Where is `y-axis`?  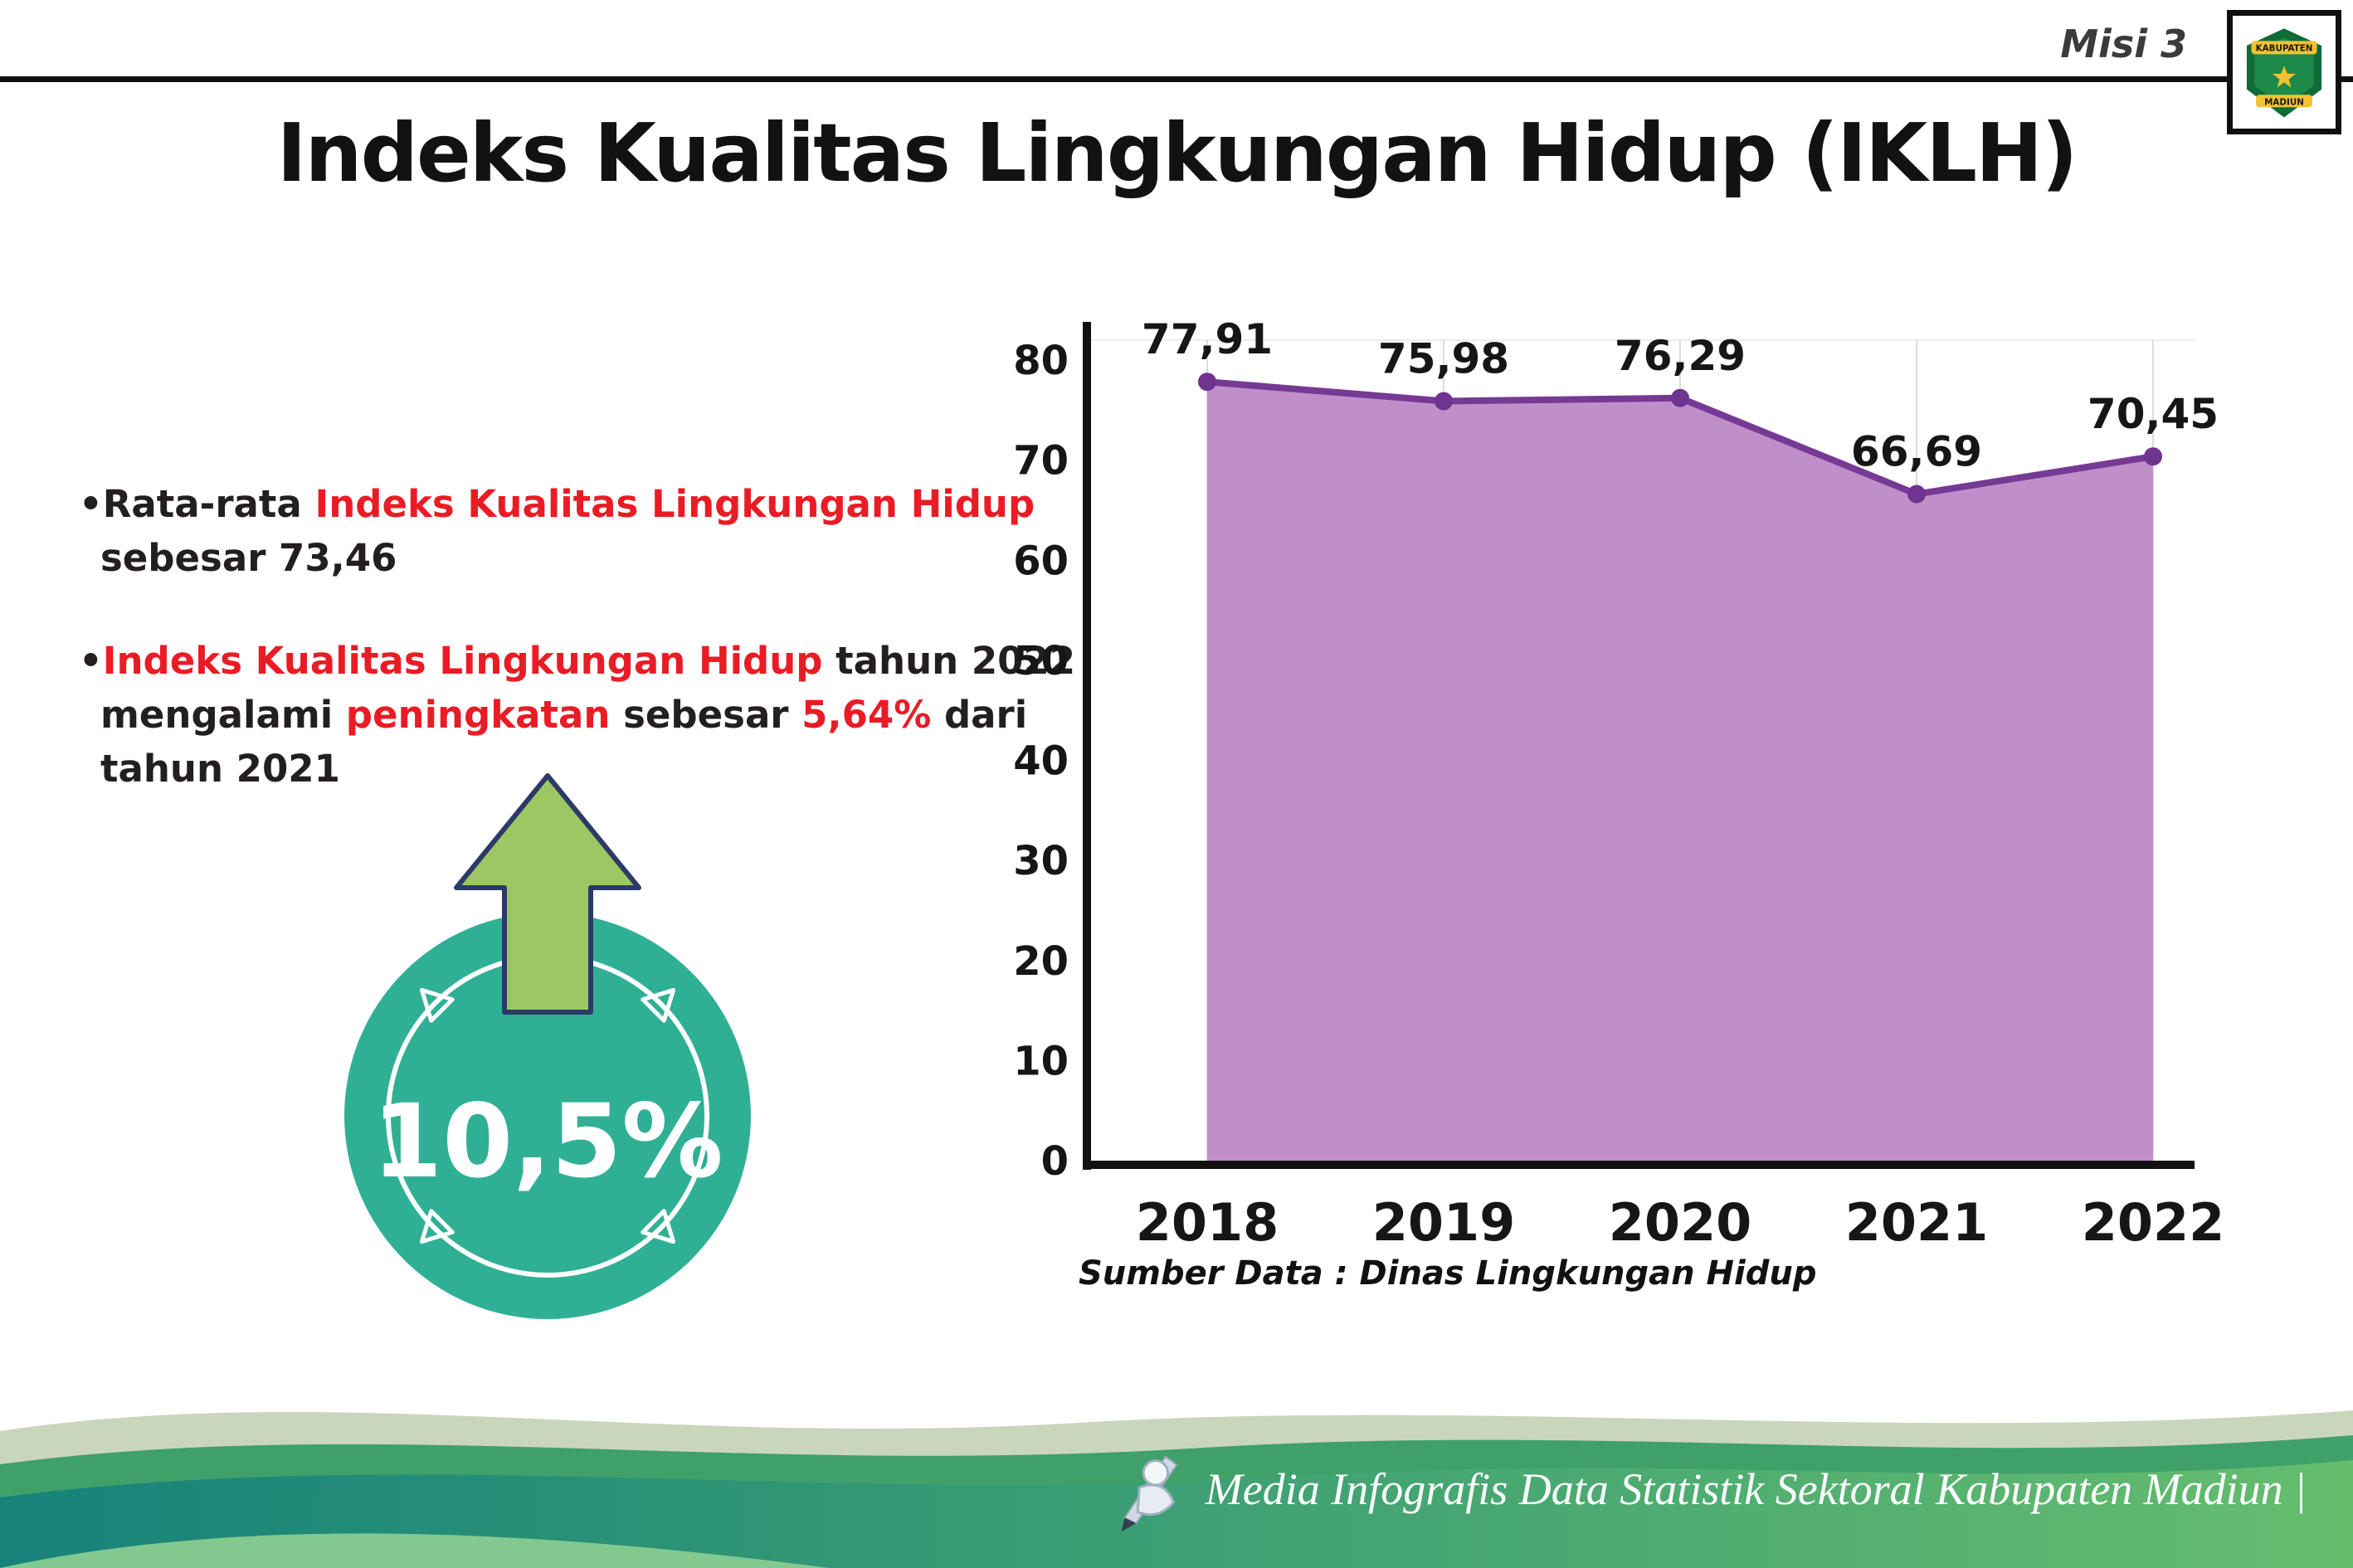
y-axis is located at coordinates (1087, 746).